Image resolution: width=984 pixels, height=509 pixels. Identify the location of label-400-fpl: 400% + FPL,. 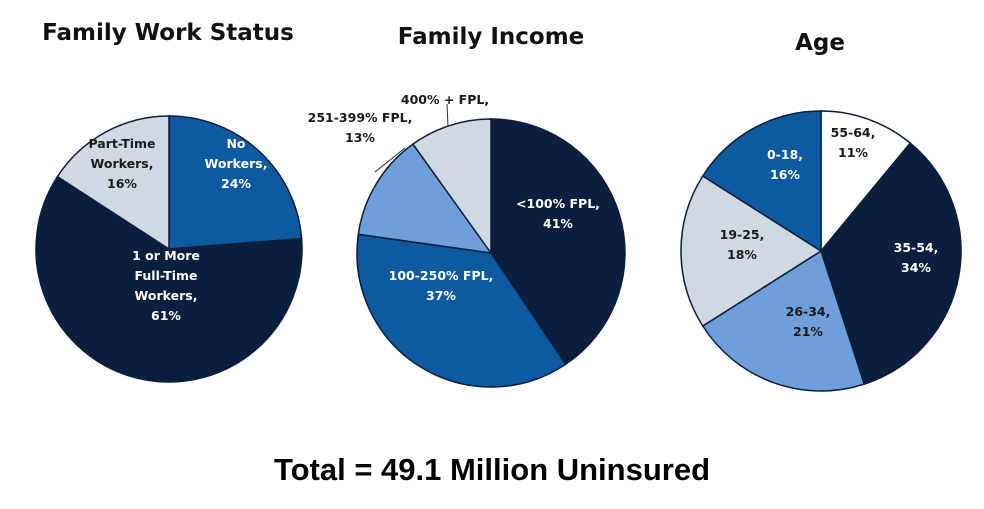
(445, 99).